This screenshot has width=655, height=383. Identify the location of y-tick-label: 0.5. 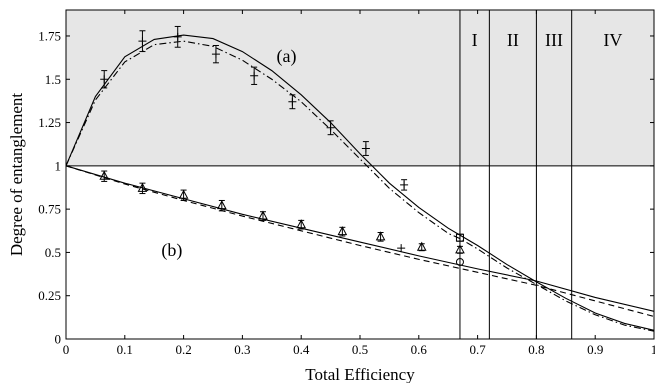
(53, 252).